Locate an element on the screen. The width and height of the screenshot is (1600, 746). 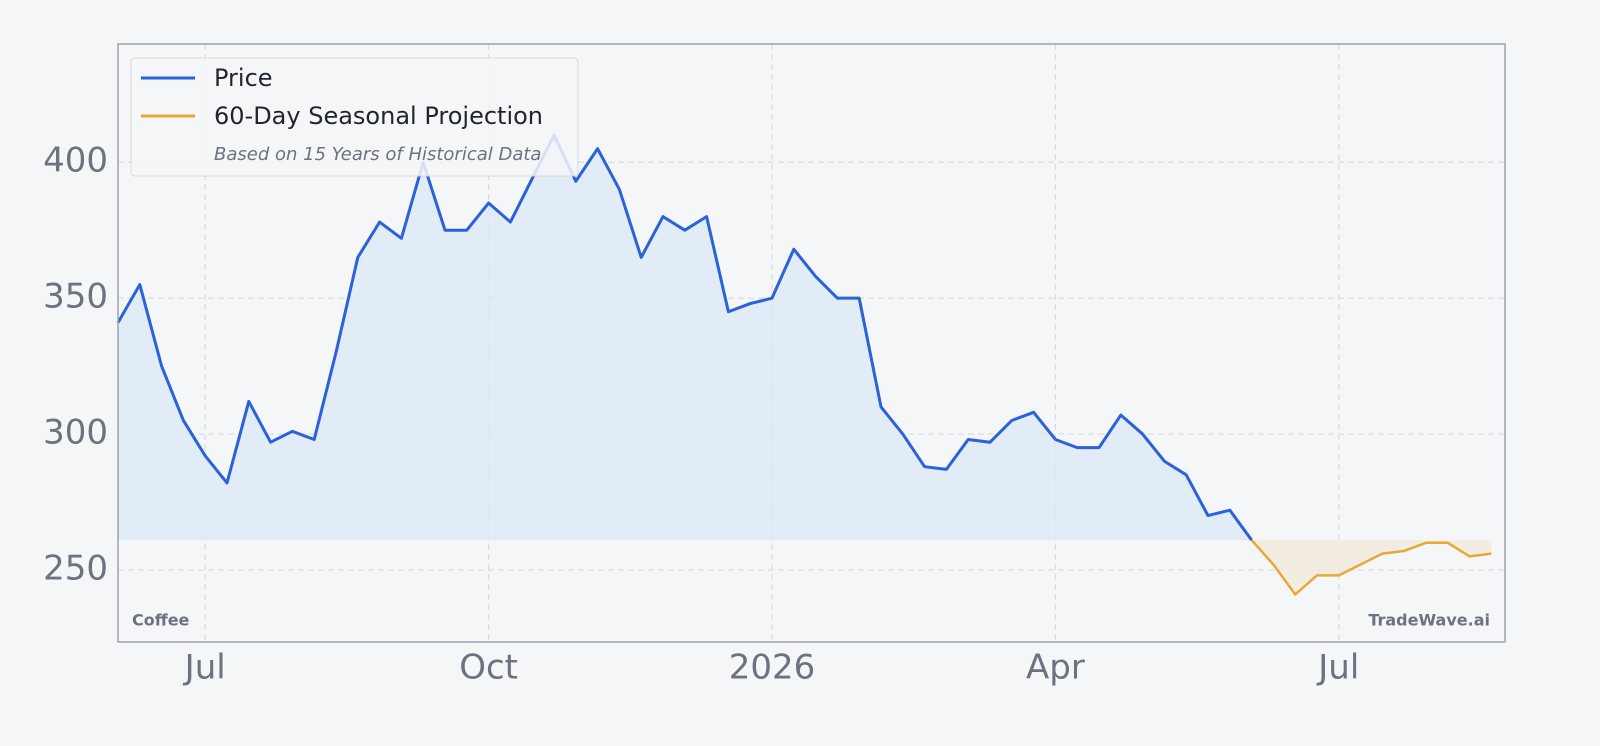
area-fill is located at coordinates (1371, 567).